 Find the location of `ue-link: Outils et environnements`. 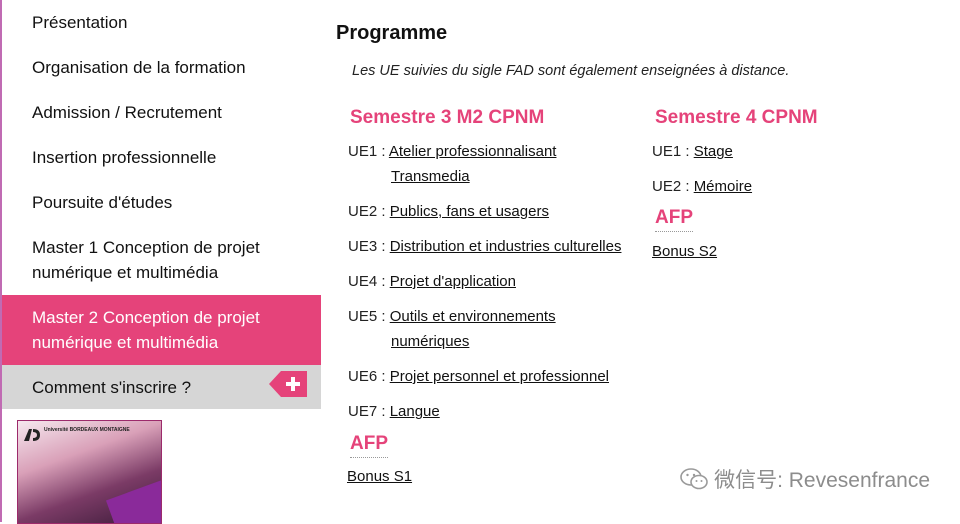

ue-link: Outils et environnements is located at coordinates (472, 316).